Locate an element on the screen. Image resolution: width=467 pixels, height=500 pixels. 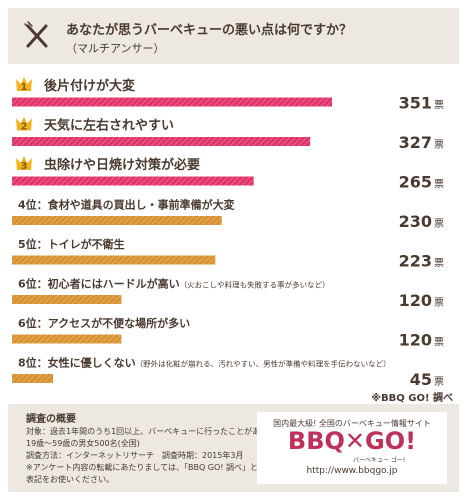
rank-number: 3 is located at coordinates (24, 166).